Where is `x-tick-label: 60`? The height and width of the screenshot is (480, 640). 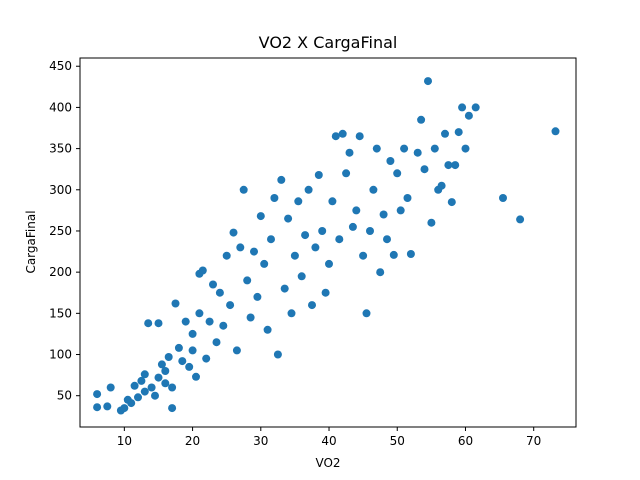
x-tick-label: 60 is located at coordinates (465, 441).